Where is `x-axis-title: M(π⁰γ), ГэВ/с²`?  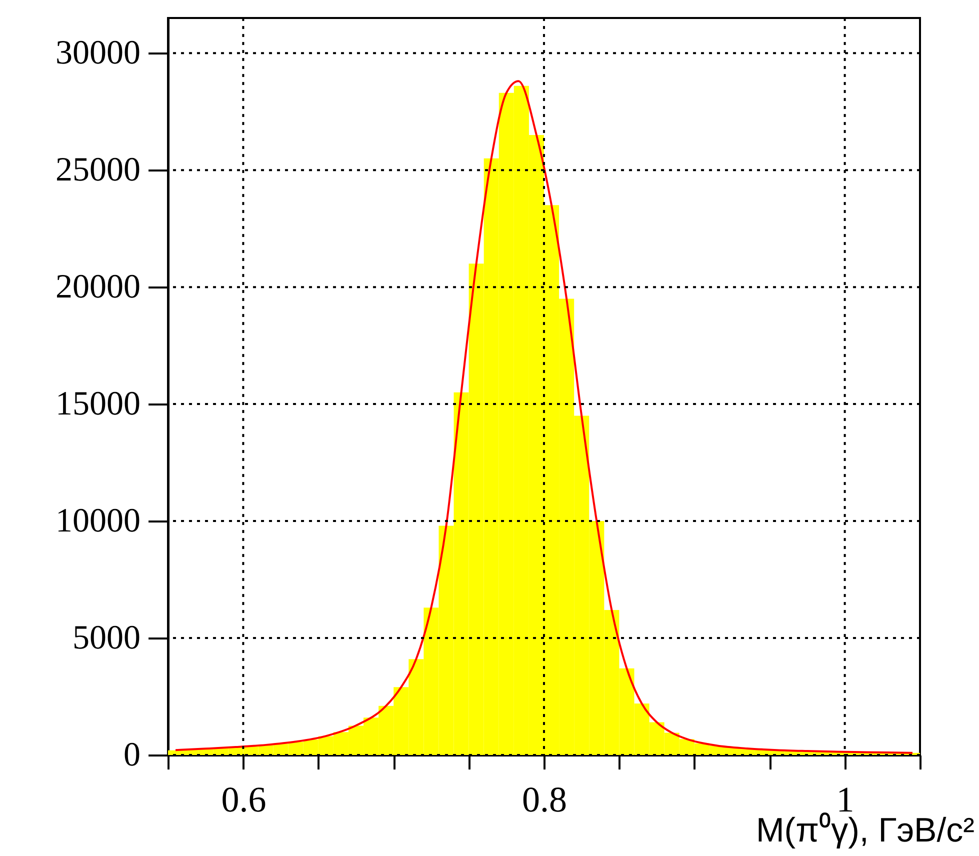
x-axis-title: M(π⁰γ), ГэВ/с² is located at coordinates (865, 831).